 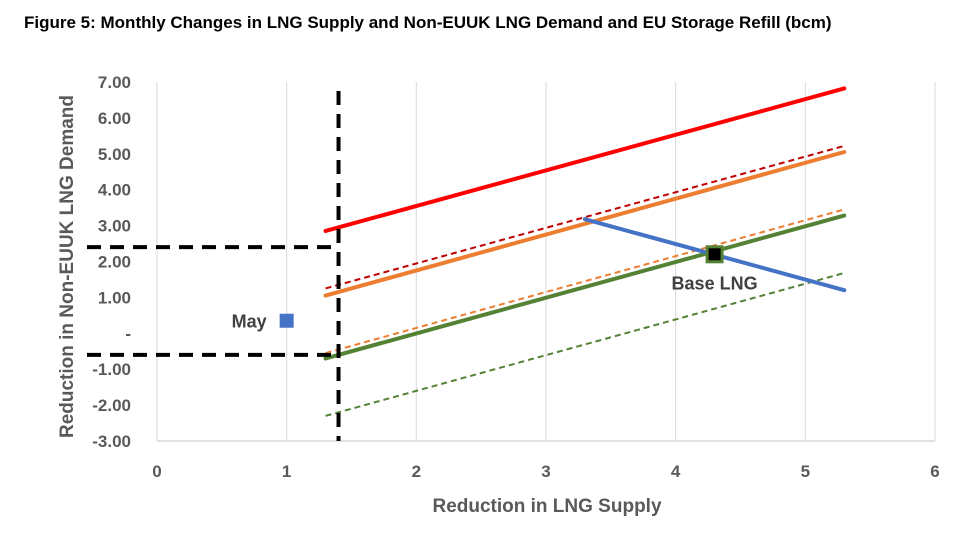 What do you see at coordinates (111, 441) in the screenshot?
I see `y-tick-label: -3.00` at bounding box center [111, 441].